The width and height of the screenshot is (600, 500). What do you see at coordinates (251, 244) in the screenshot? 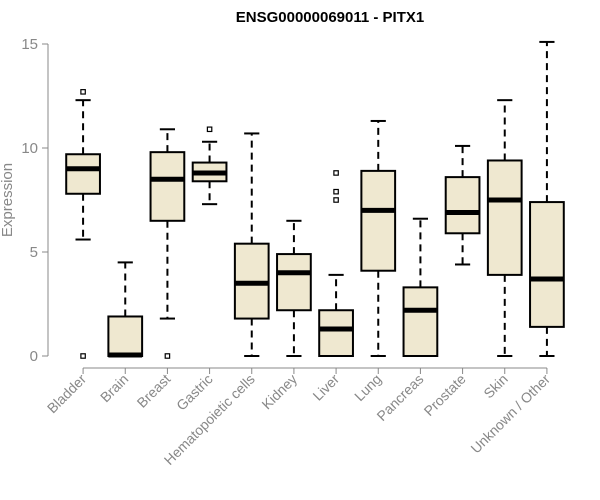
I see `box-hematopoietic-cells` at bounding box center [251, 244].